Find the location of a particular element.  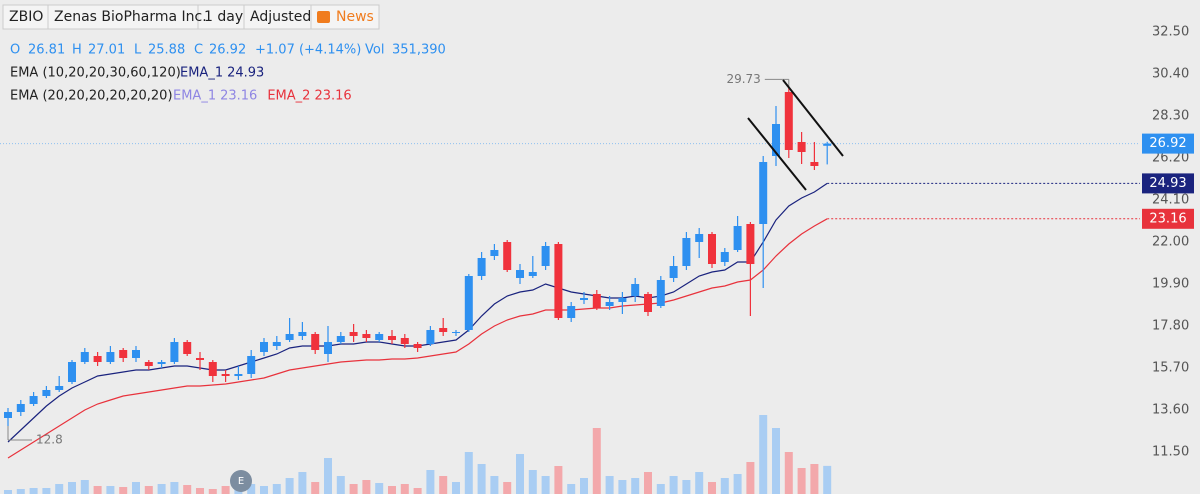

c-value: 26.92 is located at coordinates (227, 50).